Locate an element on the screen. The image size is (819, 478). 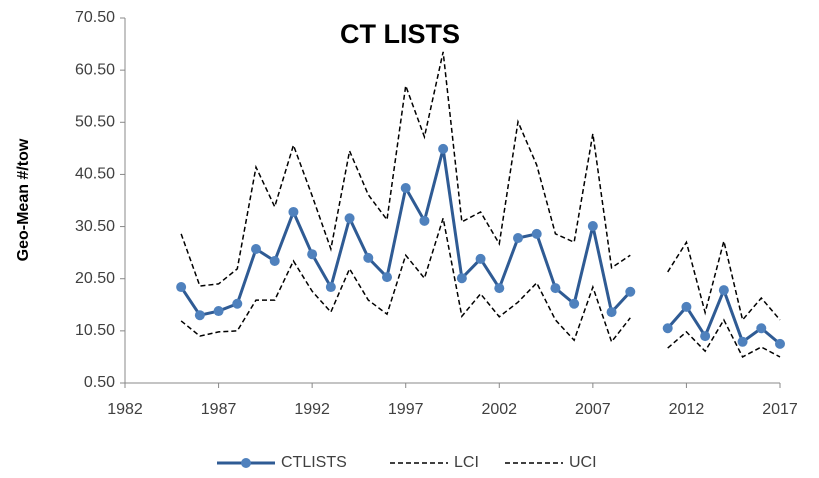
legend-label: CTLISTS is located at coordinates (314, 462).